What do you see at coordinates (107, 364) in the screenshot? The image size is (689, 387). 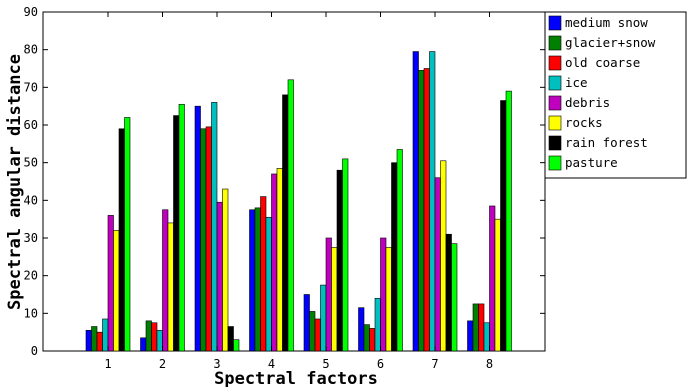 I see `x-tick-label: 1` at bounding box center [107, 364].